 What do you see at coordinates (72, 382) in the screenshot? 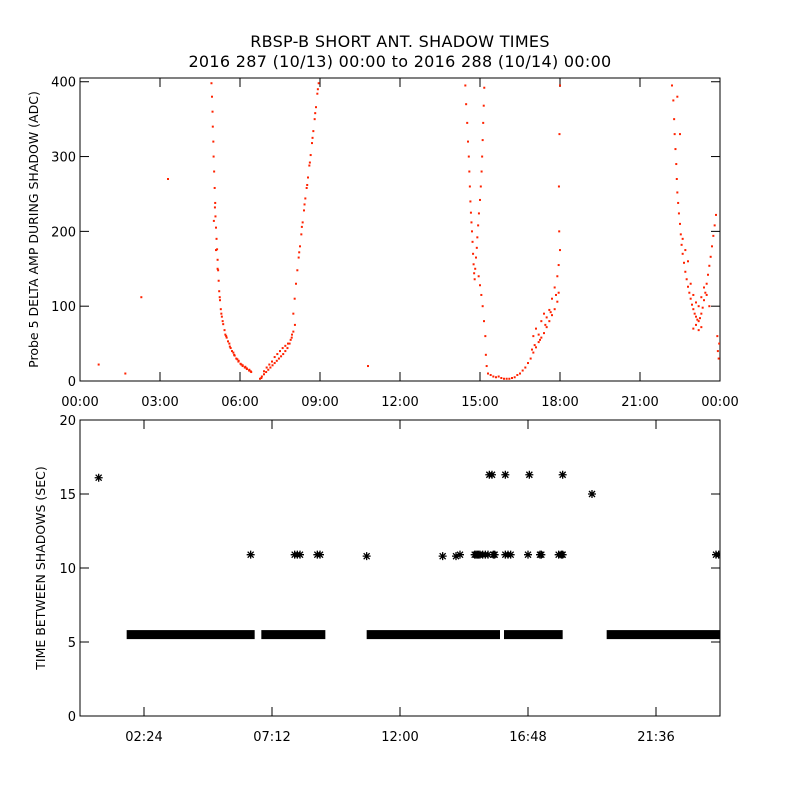
I see `y-tick-label: 0` at bounding box center [72, 382].